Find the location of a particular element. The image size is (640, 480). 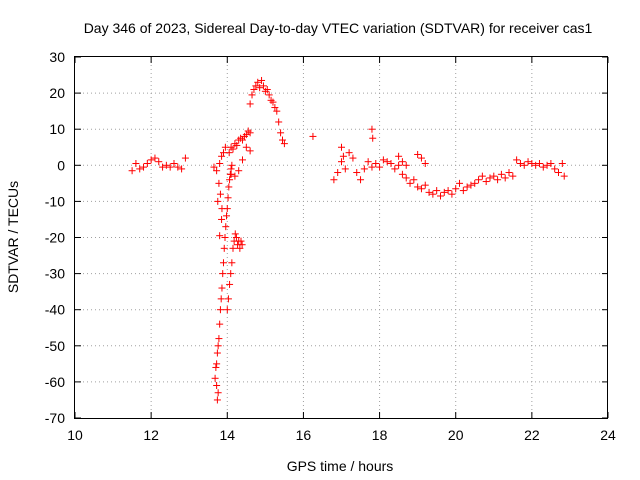

y-tick-label: 10 is located at coordinates (57, 129).